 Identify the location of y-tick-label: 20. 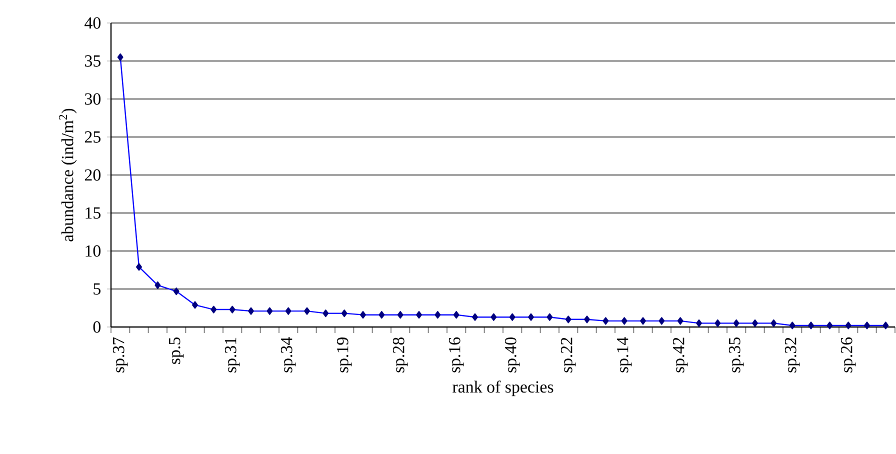
(92, 175).